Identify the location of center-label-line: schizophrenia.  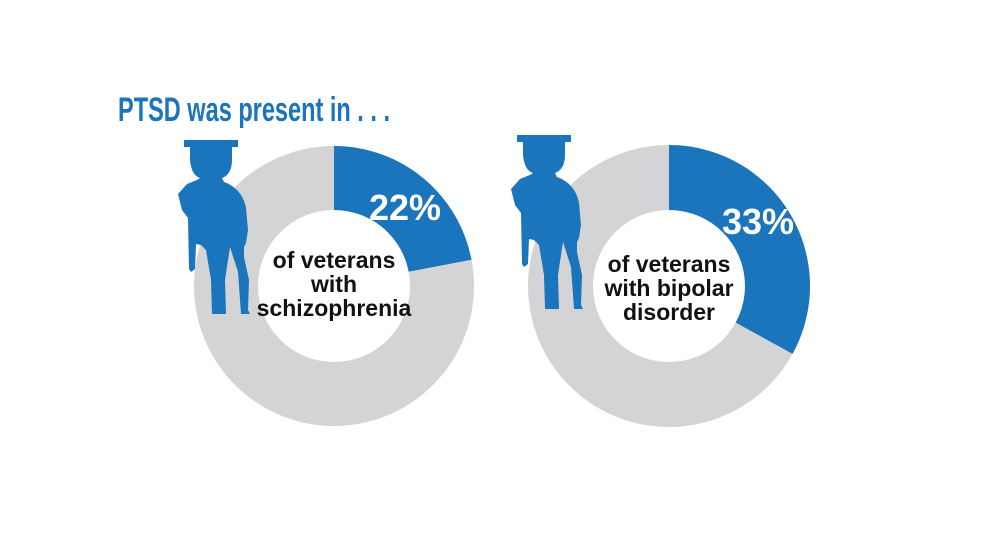
(334, 308).